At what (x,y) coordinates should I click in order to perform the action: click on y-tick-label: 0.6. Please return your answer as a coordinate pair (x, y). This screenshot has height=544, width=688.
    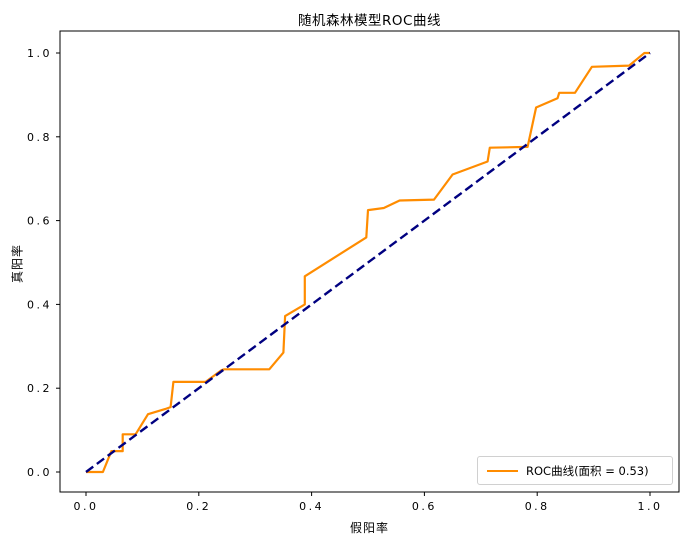
    Looking at the image, I should click on (39, 221).